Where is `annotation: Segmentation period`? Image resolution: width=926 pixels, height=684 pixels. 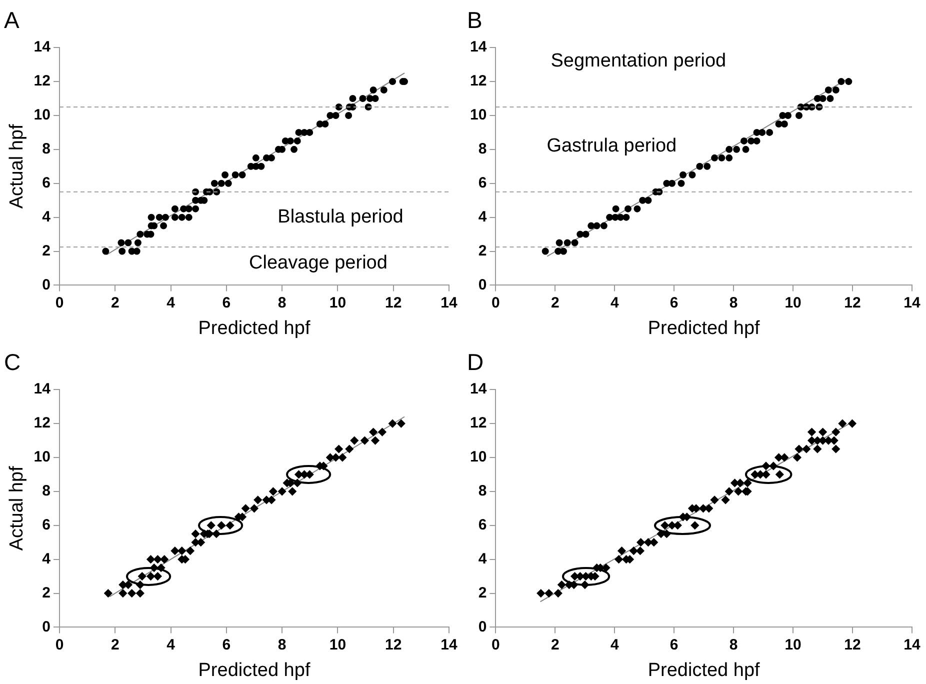
annotation: Segmentation period is located at coordinates (638, 61).